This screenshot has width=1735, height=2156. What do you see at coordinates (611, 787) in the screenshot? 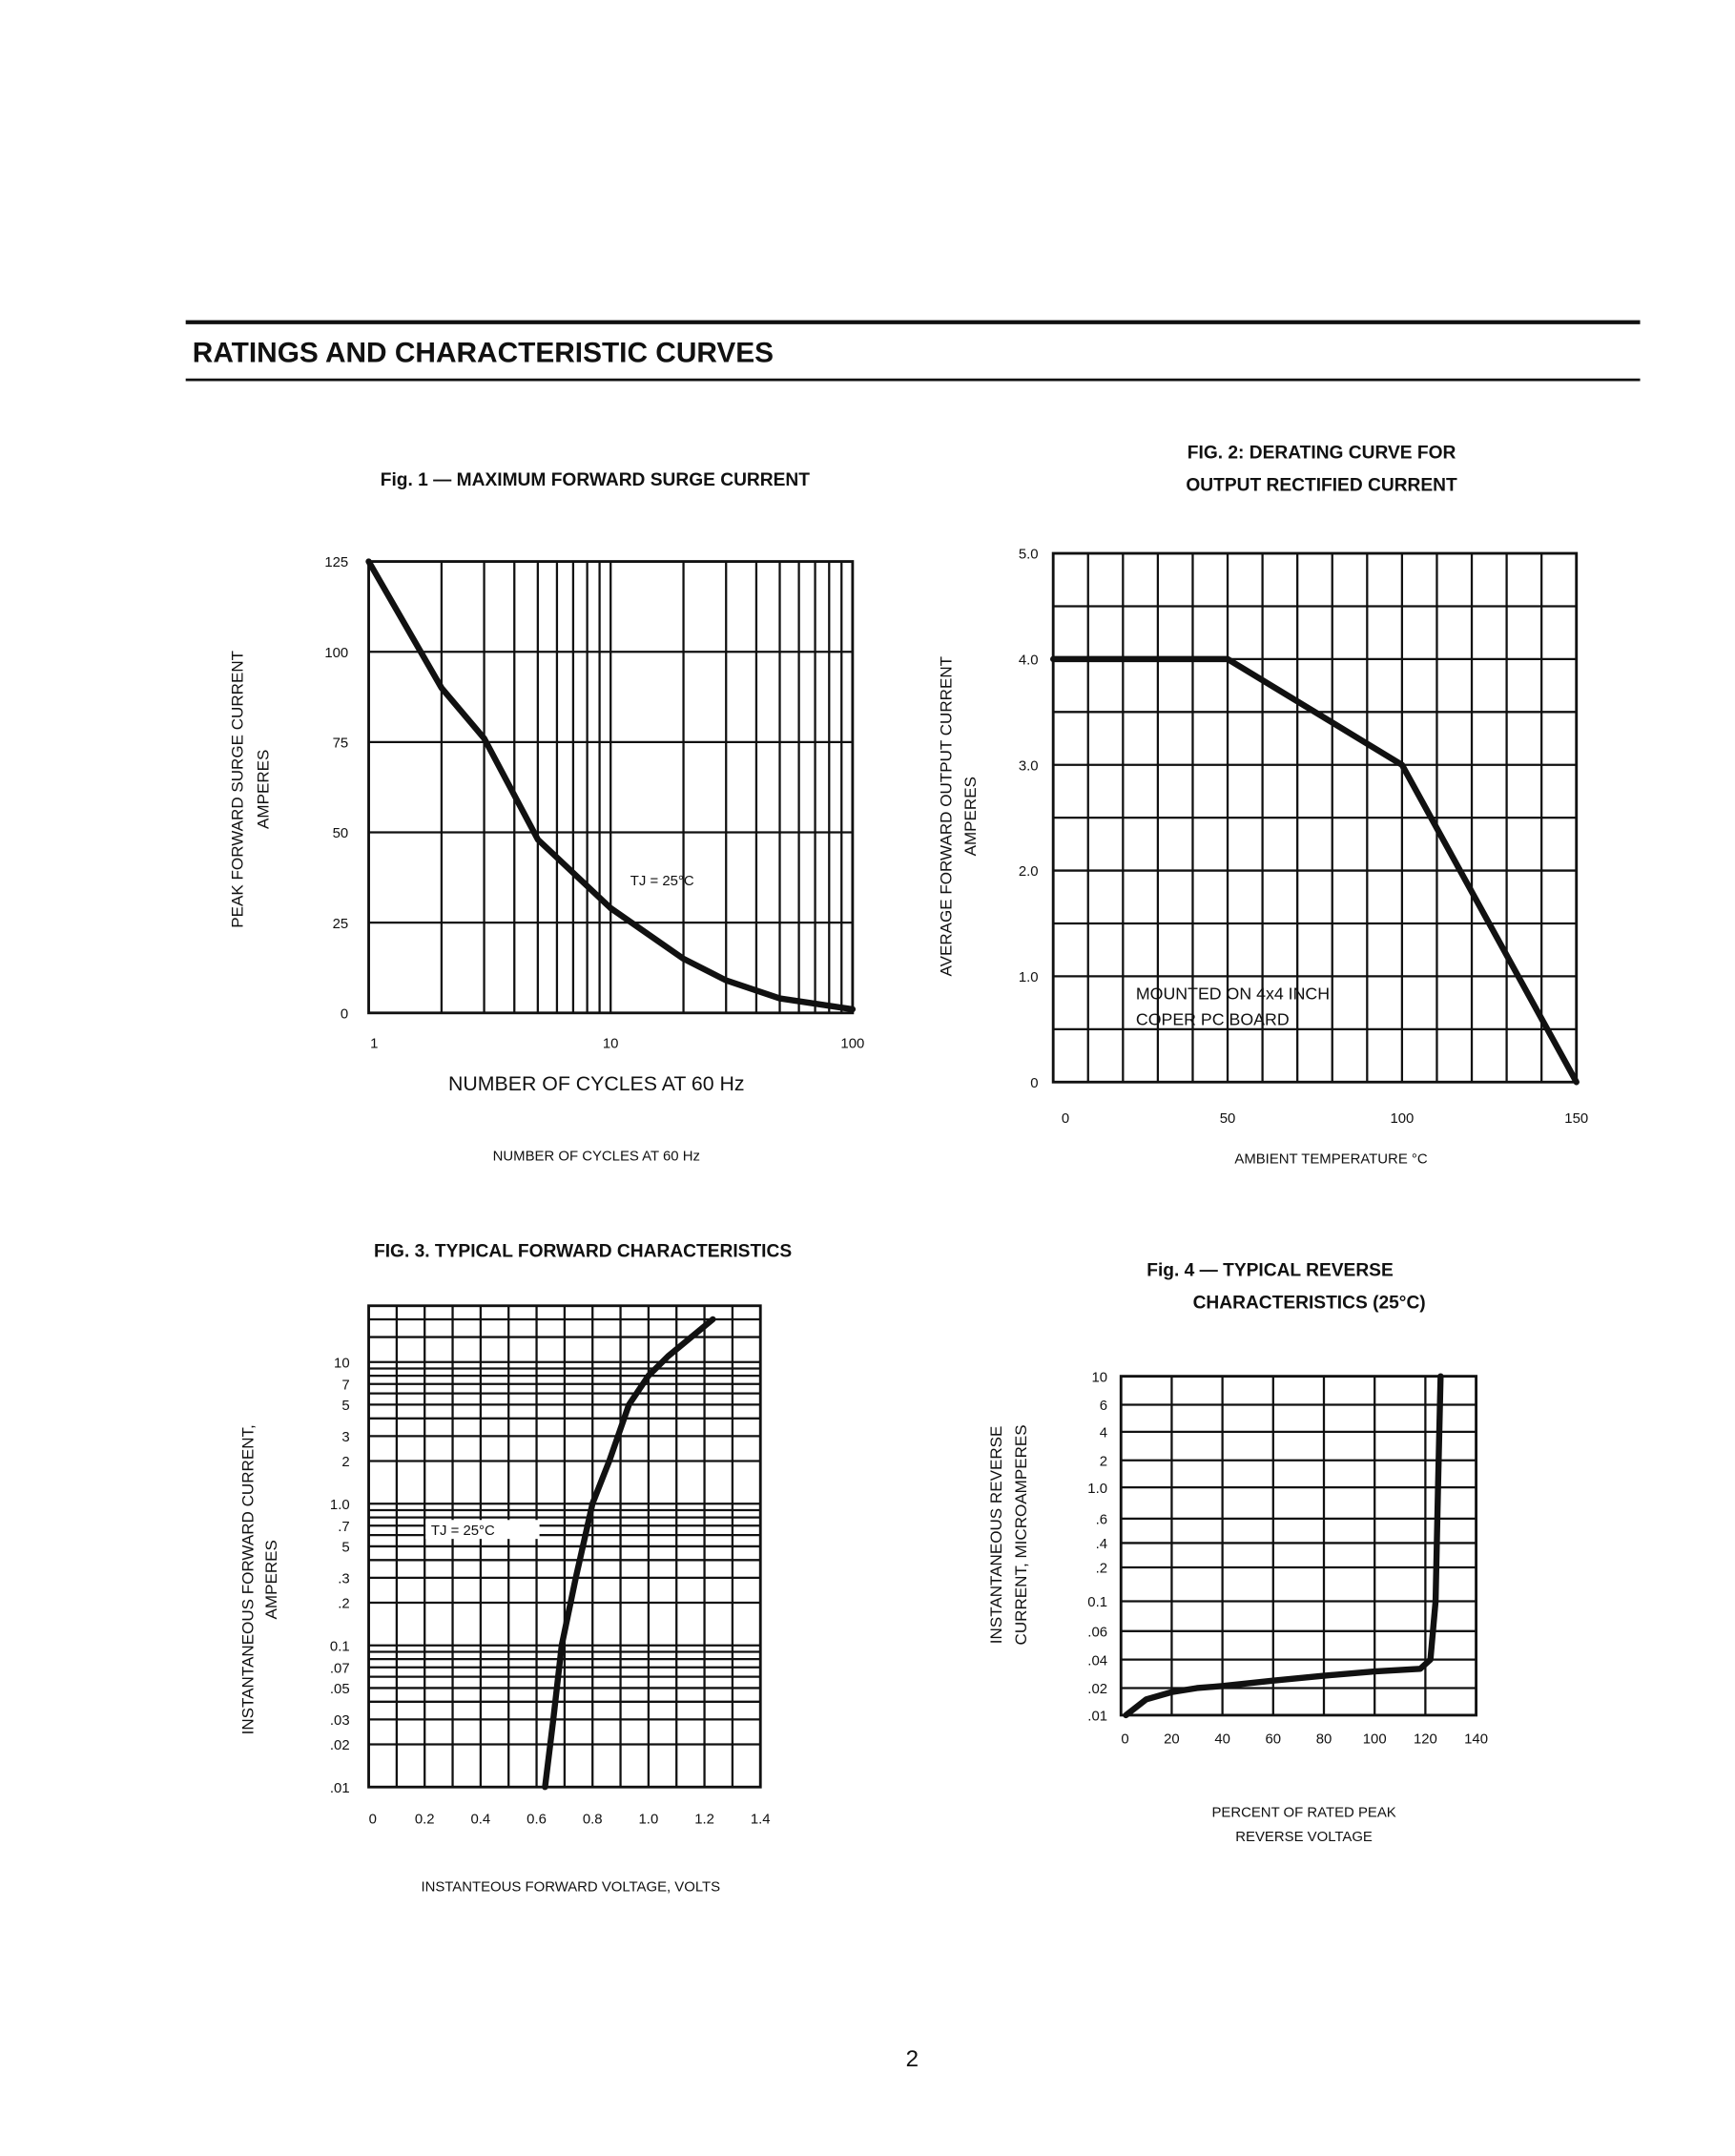
I see `fig1-plot-frame` at bounding box center [611, 787].